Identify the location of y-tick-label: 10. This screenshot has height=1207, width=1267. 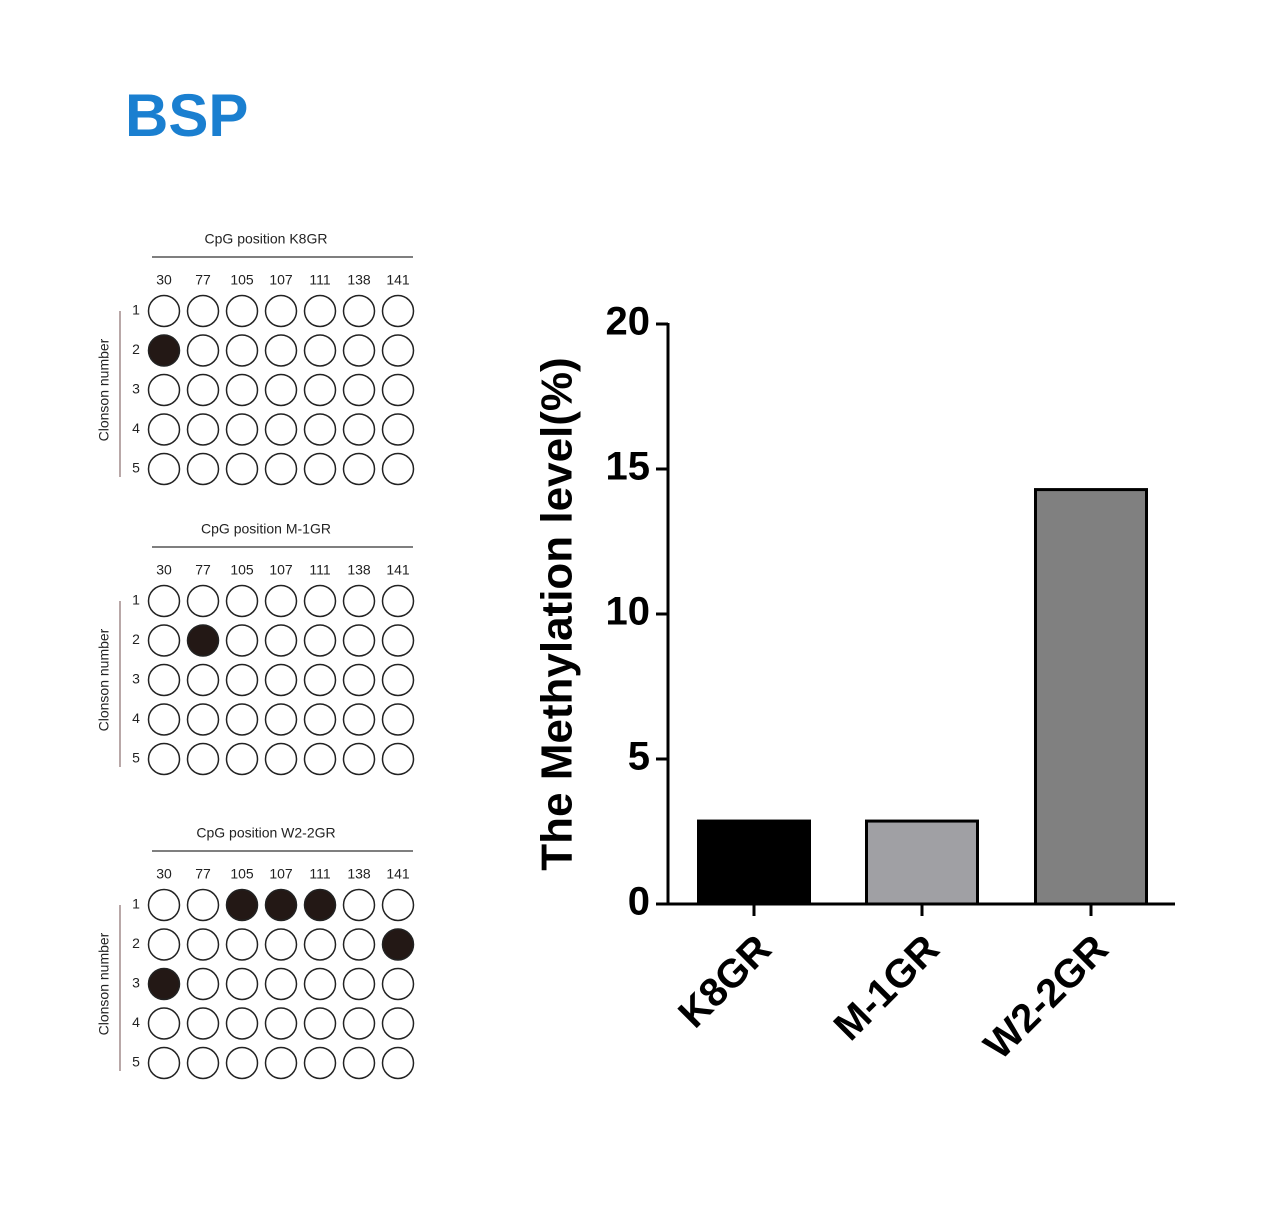
(628, 612).